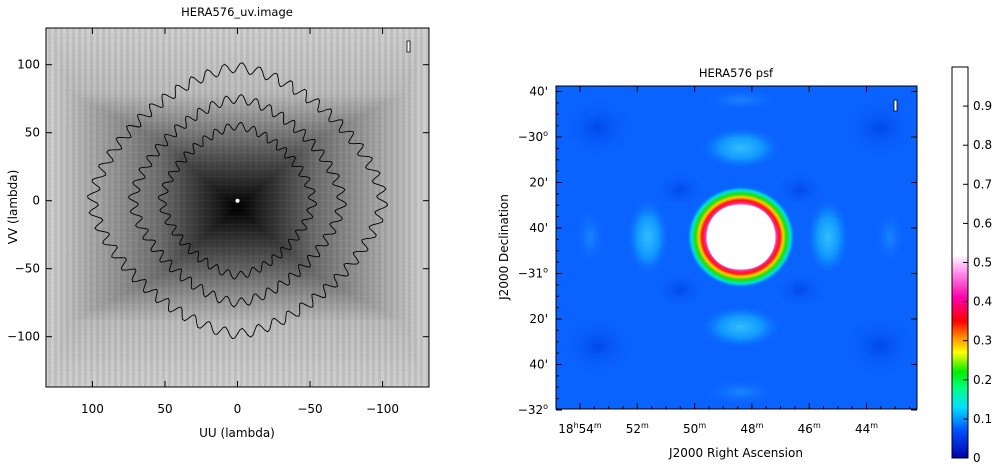  I want to click on psf-x-tick-label: 48m, so click(751, 428).